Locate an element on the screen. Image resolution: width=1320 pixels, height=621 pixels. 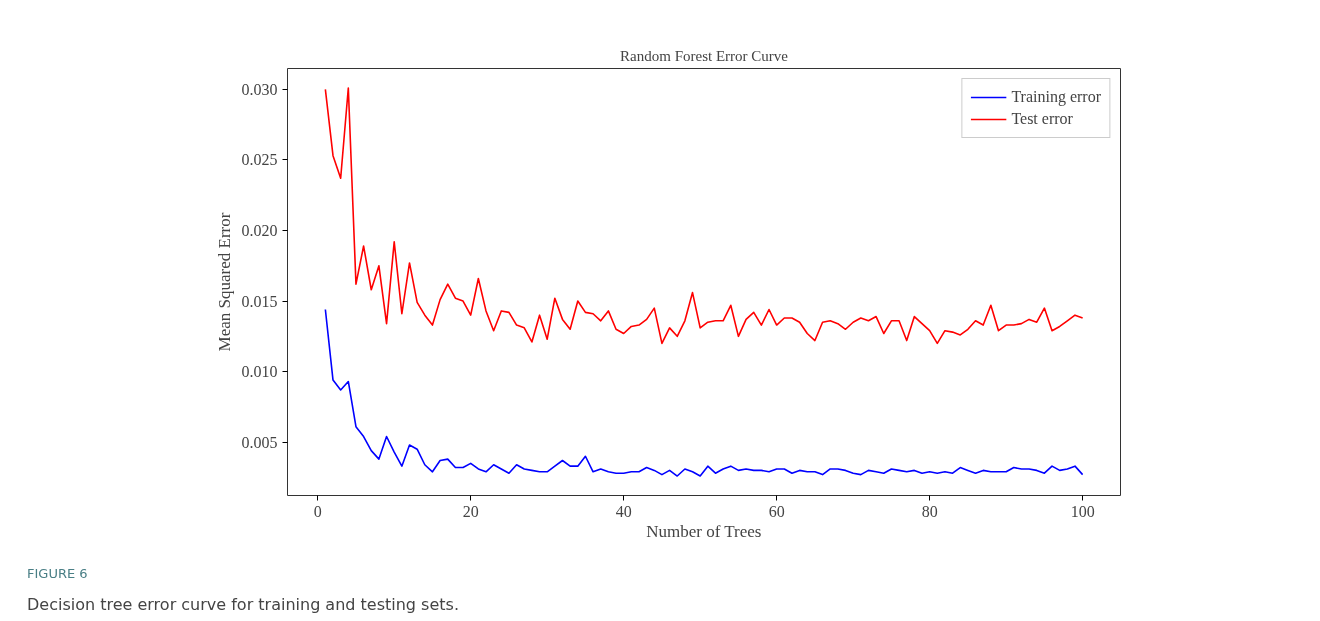
y-tick-label: 0.030 is located at coordinates (259, 89).